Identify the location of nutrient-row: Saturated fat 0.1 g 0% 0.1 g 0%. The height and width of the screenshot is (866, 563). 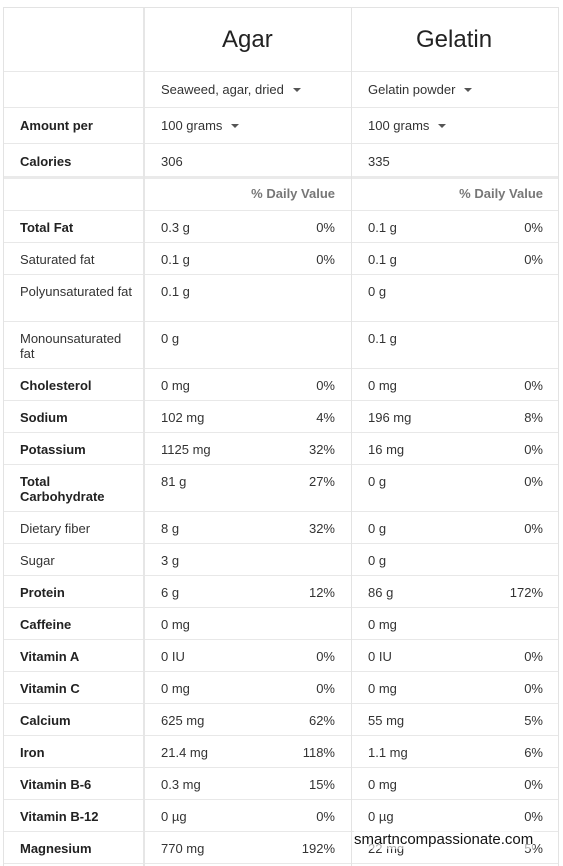
(281, 259).